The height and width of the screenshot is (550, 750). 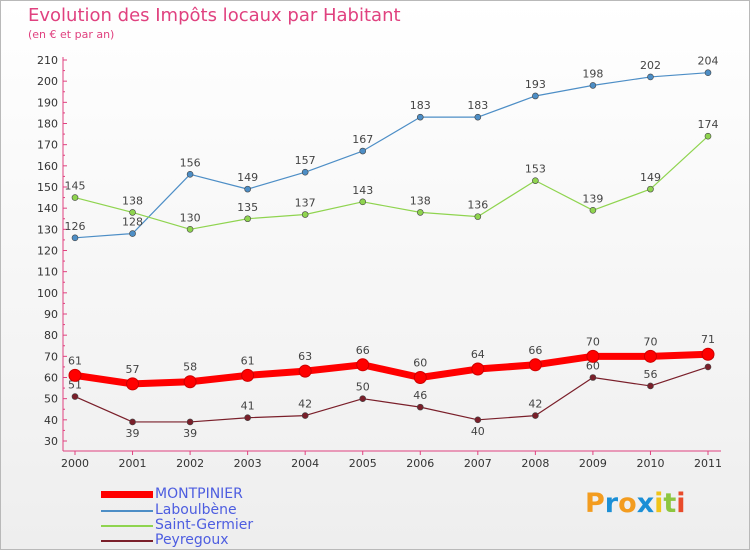 What do you see at coordinates (47, 272) in the screenshot?
I see `y-tick-label: 110` at bounding box center [47, 272].